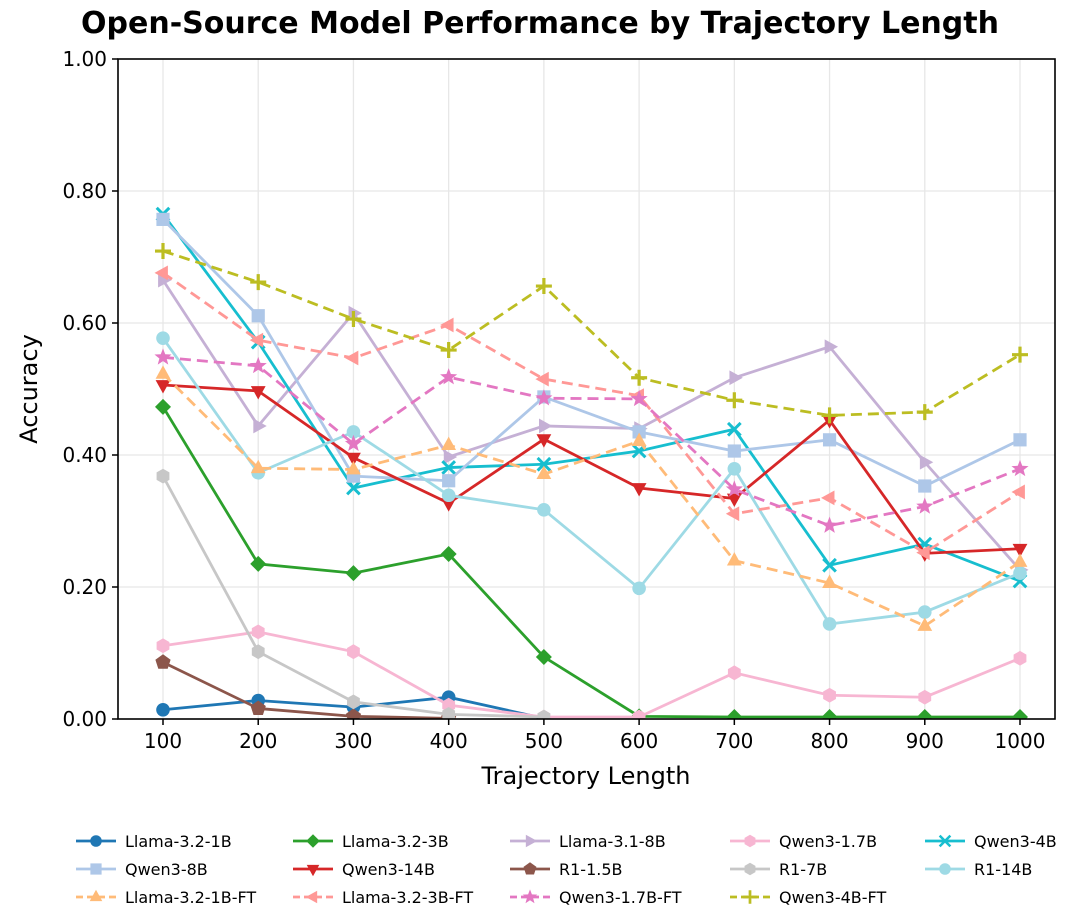 The image size is (1080, 917). What do you see at coordinates (586, 776) in the screenshot?
I see `x-axis-label: Trajectory Length` at bounding box center [586, 776].